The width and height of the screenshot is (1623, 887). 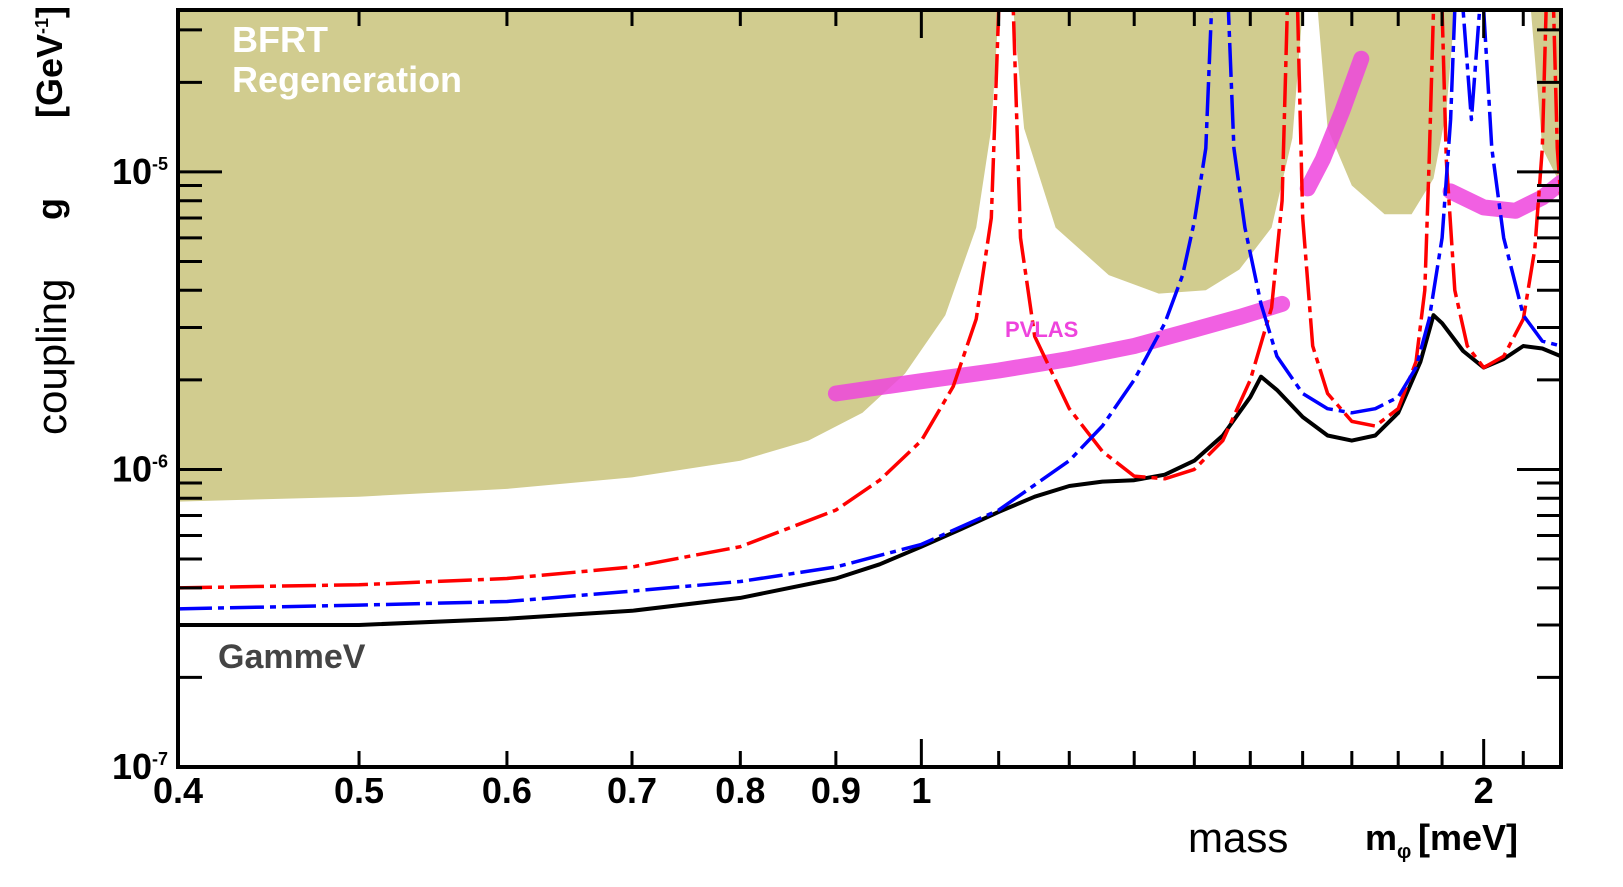 What do you see at coordinates (1484, 790) in the screenshot?
I see `x-tick-label: 2` at bounding box center [1484, 790].